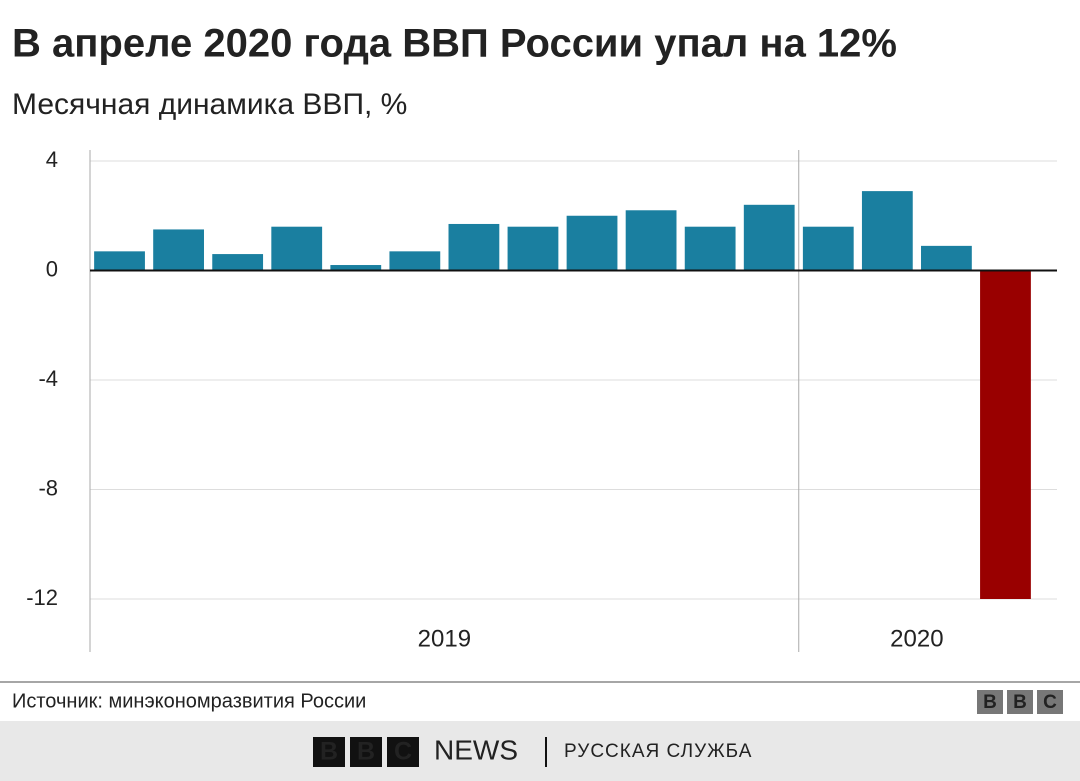 Image resolution: width=1080 pixels, height=781 pixels. Describe the element at coordinates (916, 638) in the screenshot. I see `x-group-label: 2020` at that location.